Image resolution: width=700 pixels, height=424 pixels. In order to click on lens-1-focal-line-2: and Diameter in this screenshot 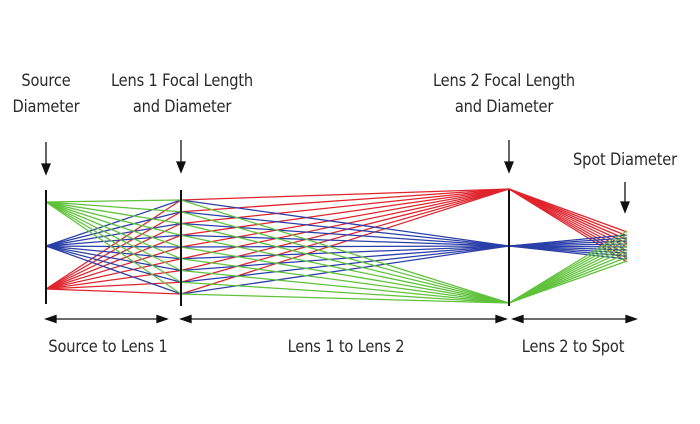, I will do `click(182, 107)`.